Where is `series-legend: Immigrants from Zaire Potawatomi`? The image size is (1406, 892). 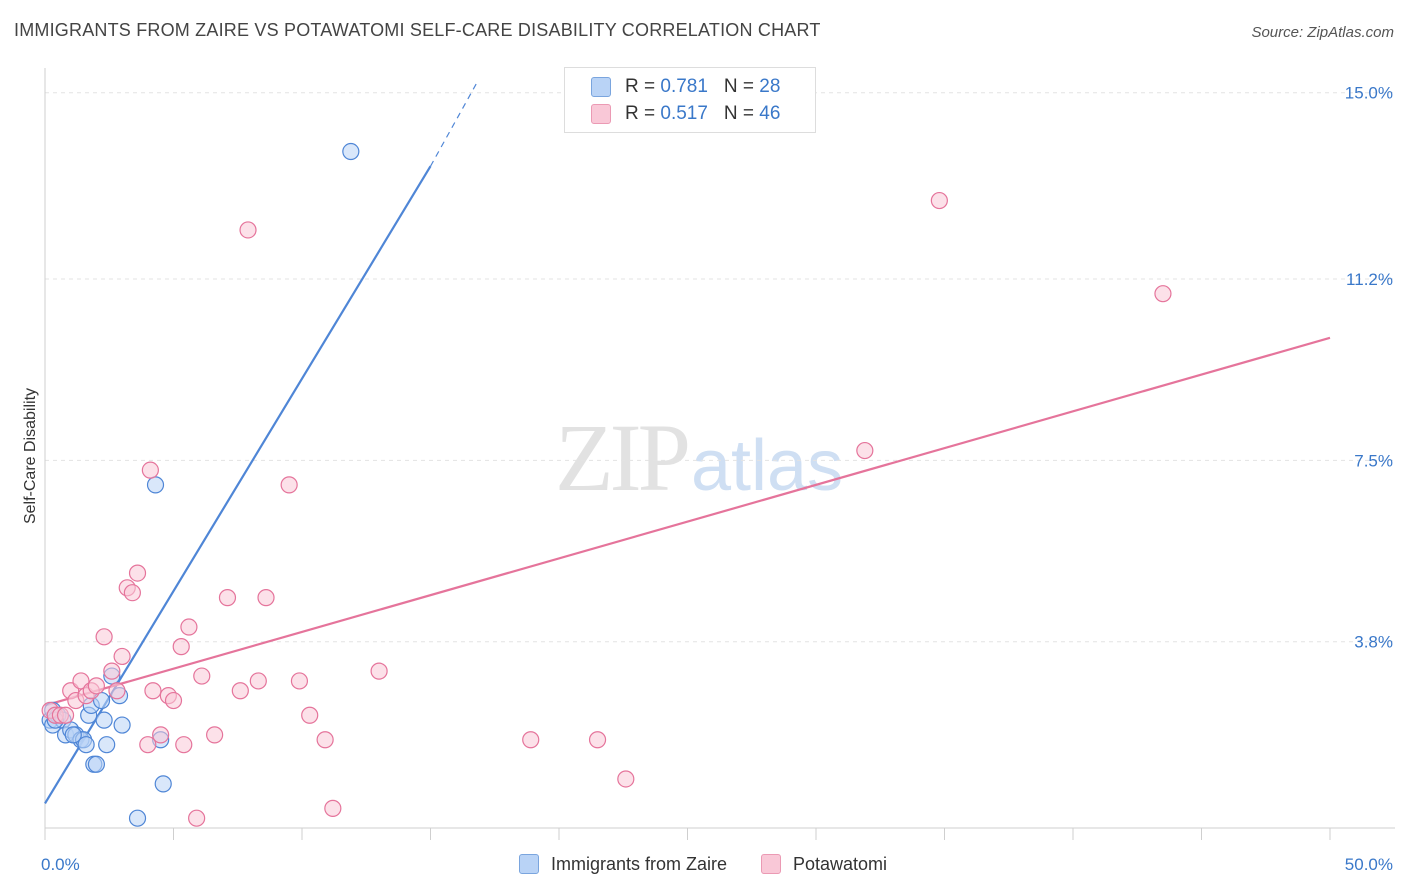 series-legend: Immigrants from Zaire Potawatomi is located at coordinates (703, 864).